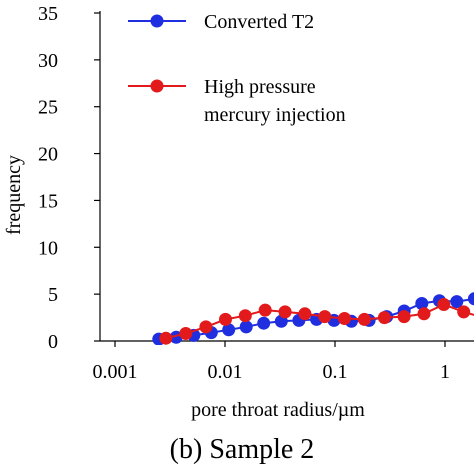  I want to click on y-tick-label: 35, so click(48, 14).